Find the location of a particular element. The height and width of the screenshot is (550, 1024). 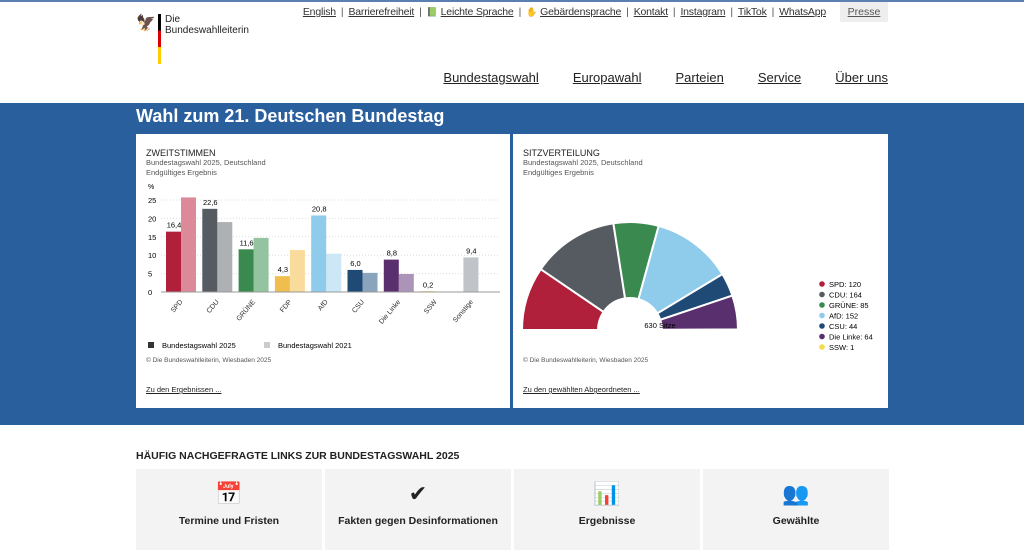

legend-label: CSU: 44 is located at coordinates (843, 326).